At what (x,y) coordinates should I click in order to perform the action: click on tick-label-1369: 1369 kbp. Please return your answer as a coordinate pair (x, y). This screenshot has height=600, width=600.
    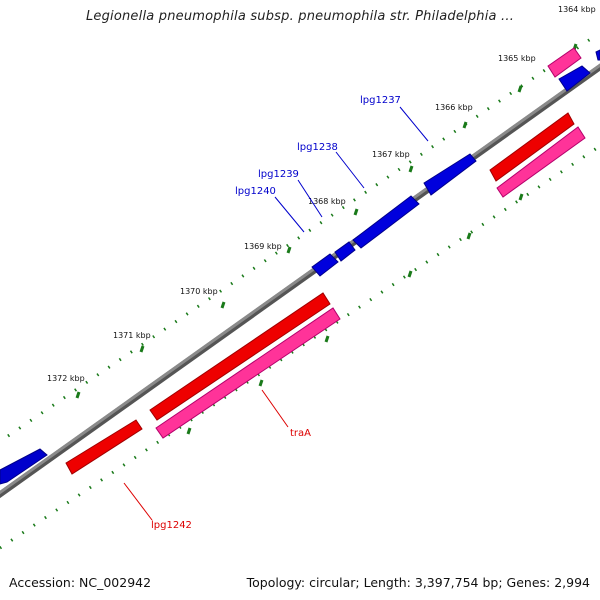
    Looking at the image, I should click on (263, 246).